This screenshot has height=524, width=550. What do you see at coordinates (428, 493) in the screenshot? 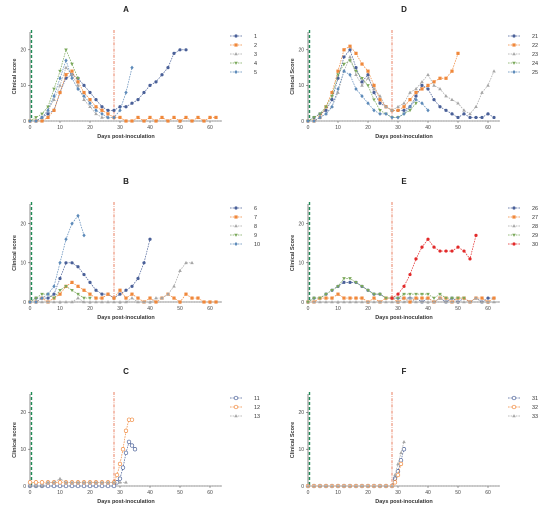
I see `x-tick-label-f: 40` at bounding box center [428, 493].